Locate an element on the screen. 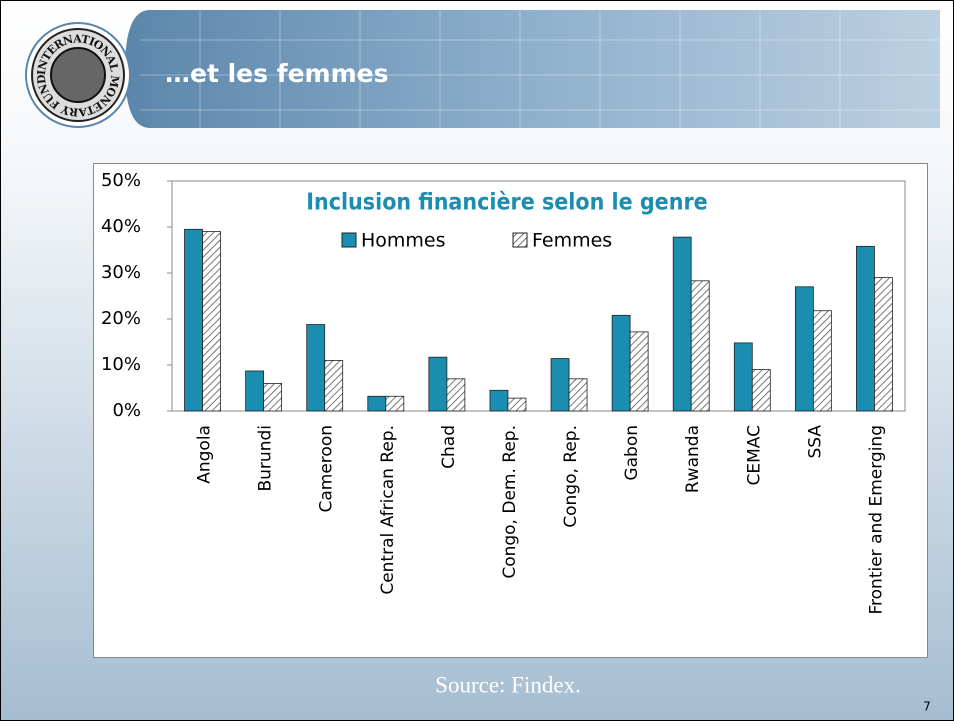 Image resolution: width=954 pixels, height=725 pixels. x-tick-label: SSA is located at coordinates (815, 442).